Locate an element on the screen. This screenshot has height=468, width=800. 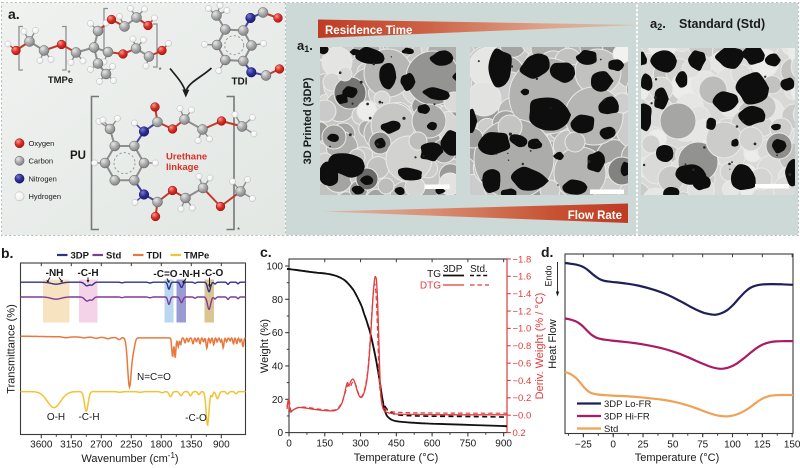
svg-text: a. is located at coordinates (14, 14).